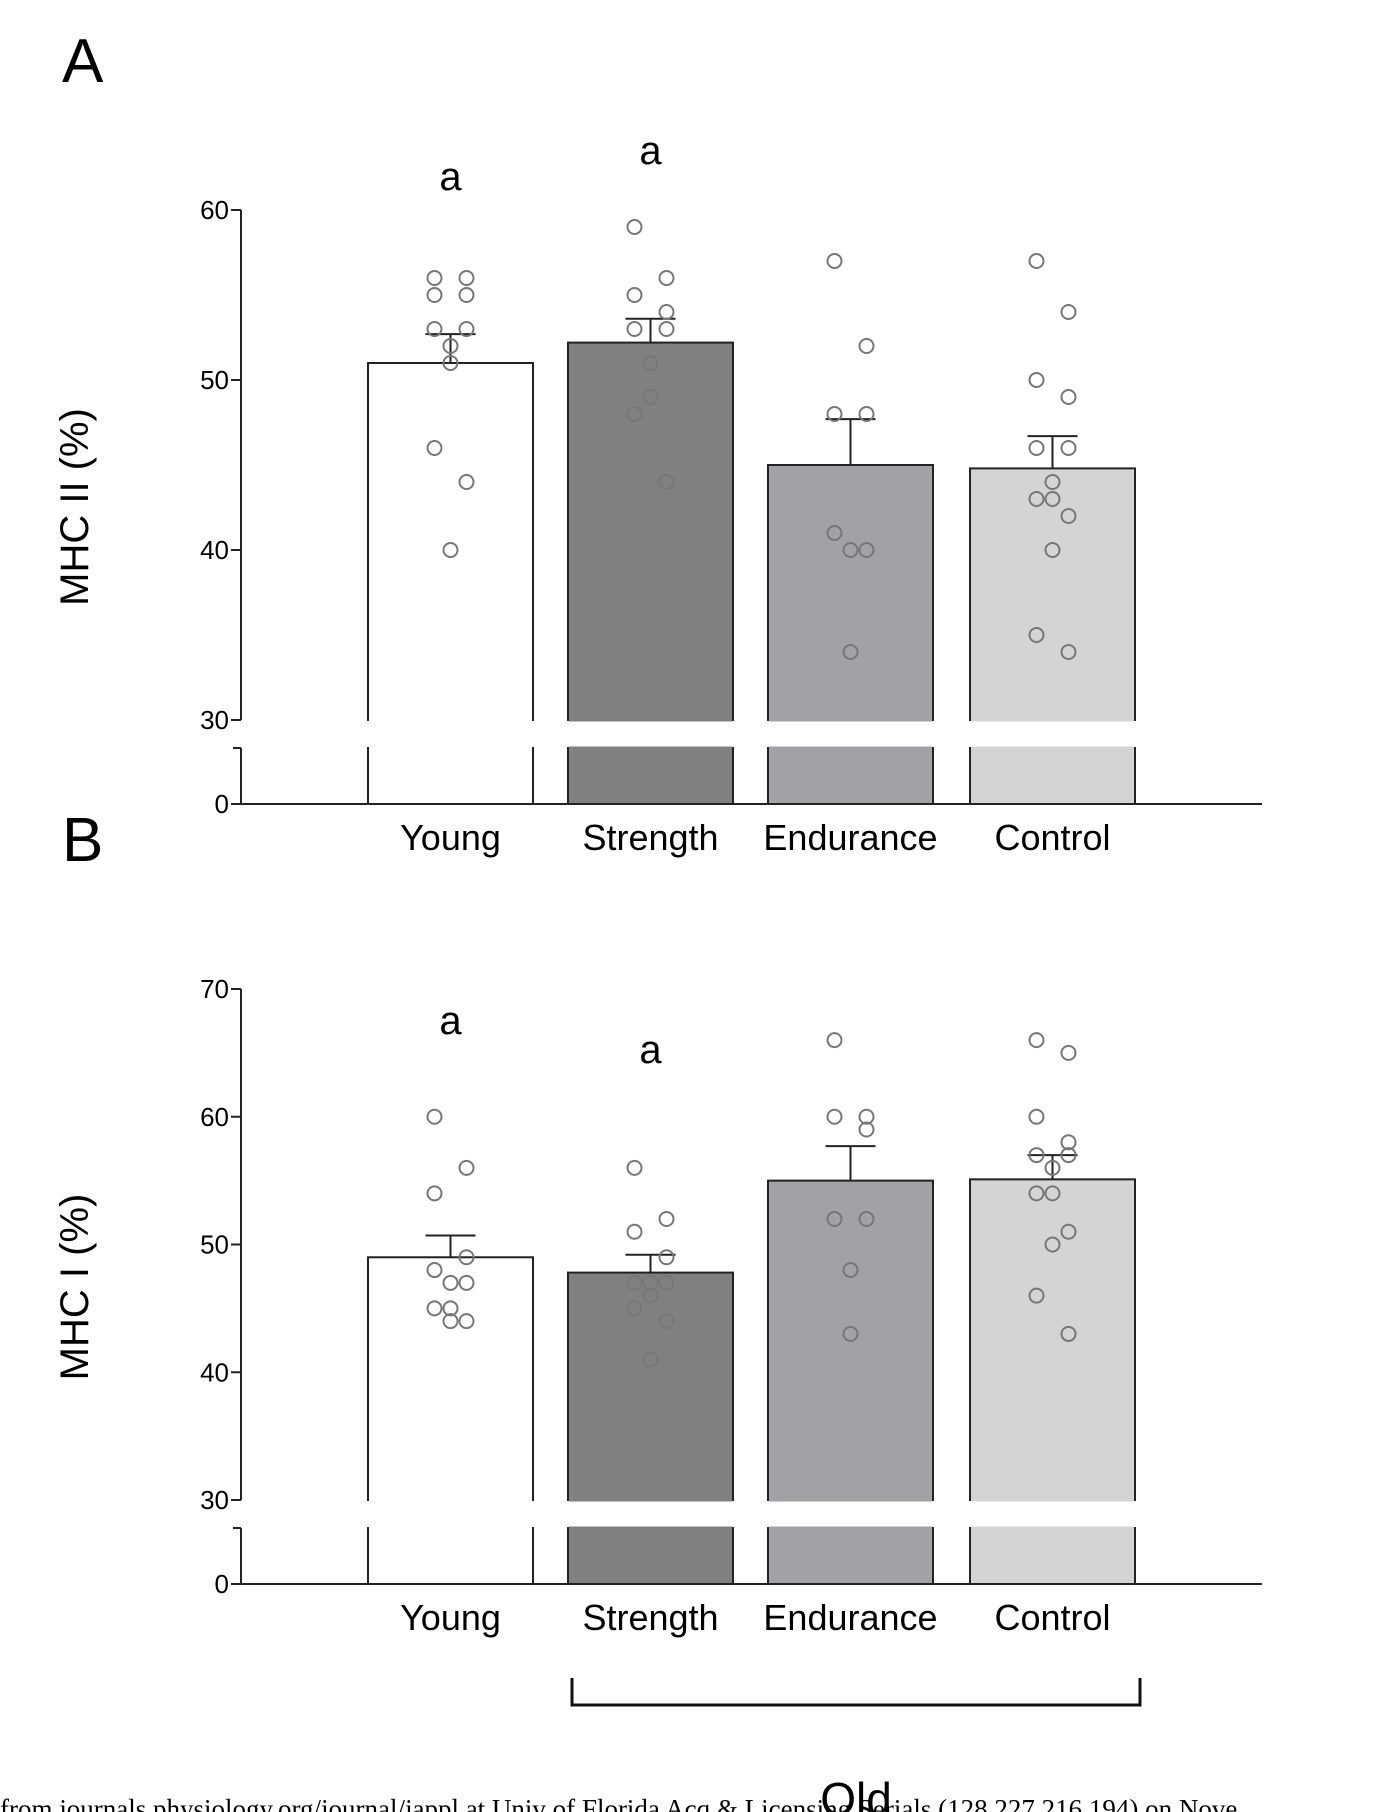 The image size is (1388, 1812). Describe the element at coordinates (850, 592) in the screenshot. I see `bar-endurance` at that location.